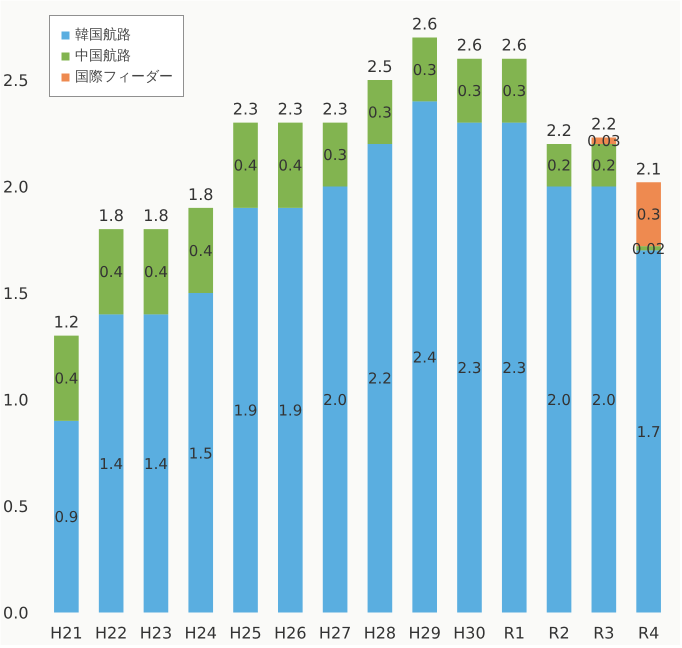 The image size is (682, 648). What do you see at coordinates (200, 633) in the screenshot?
I see `x-tick-label: H24` at bounding box center [200, 633].